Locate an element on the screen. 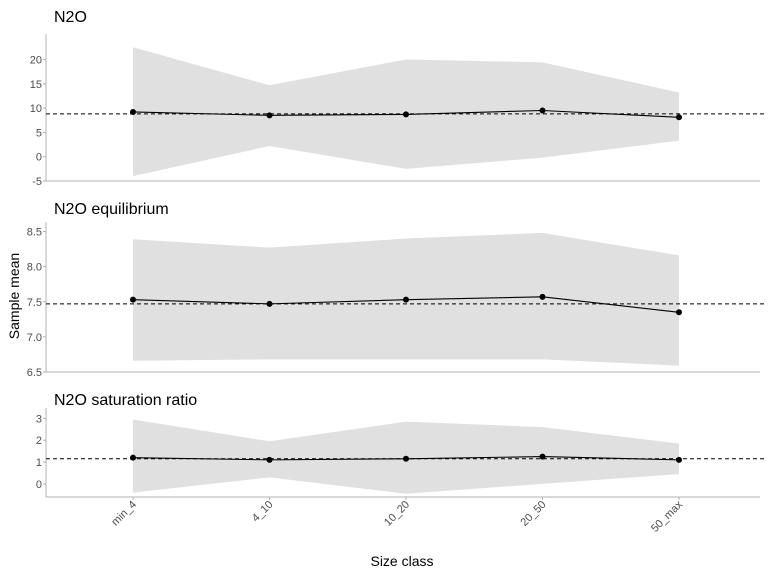  x-tick-label: 4_10 is located at coordinates (263, 512).